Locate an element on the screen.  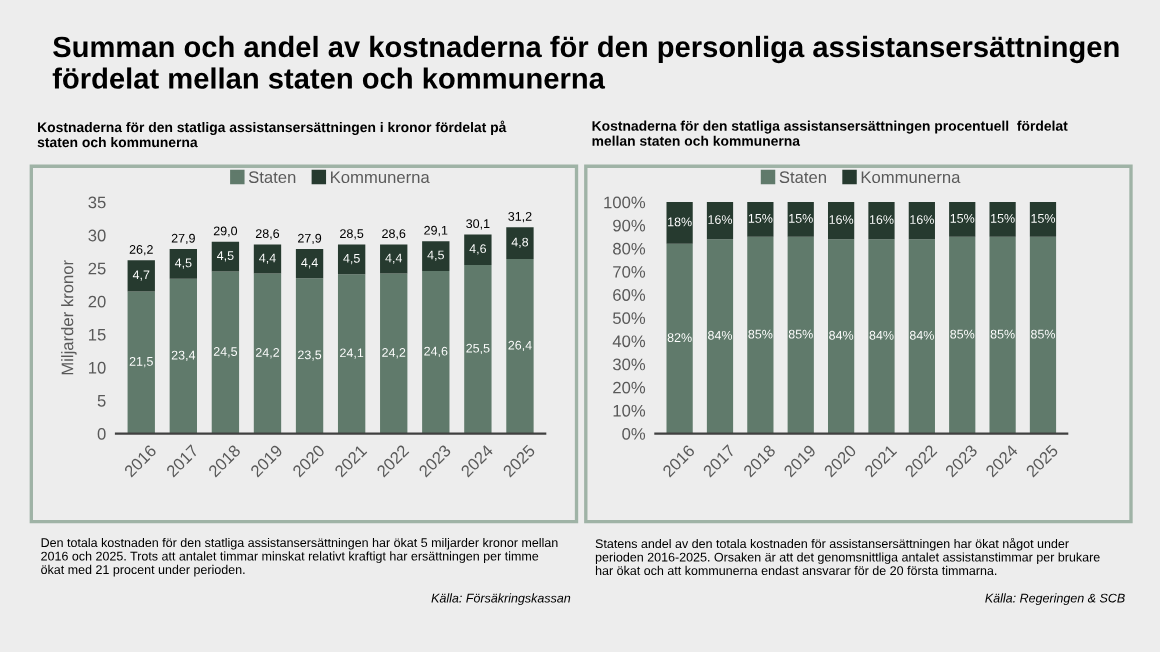
y-tick-label: 0 is located at coordinates (101, 433).